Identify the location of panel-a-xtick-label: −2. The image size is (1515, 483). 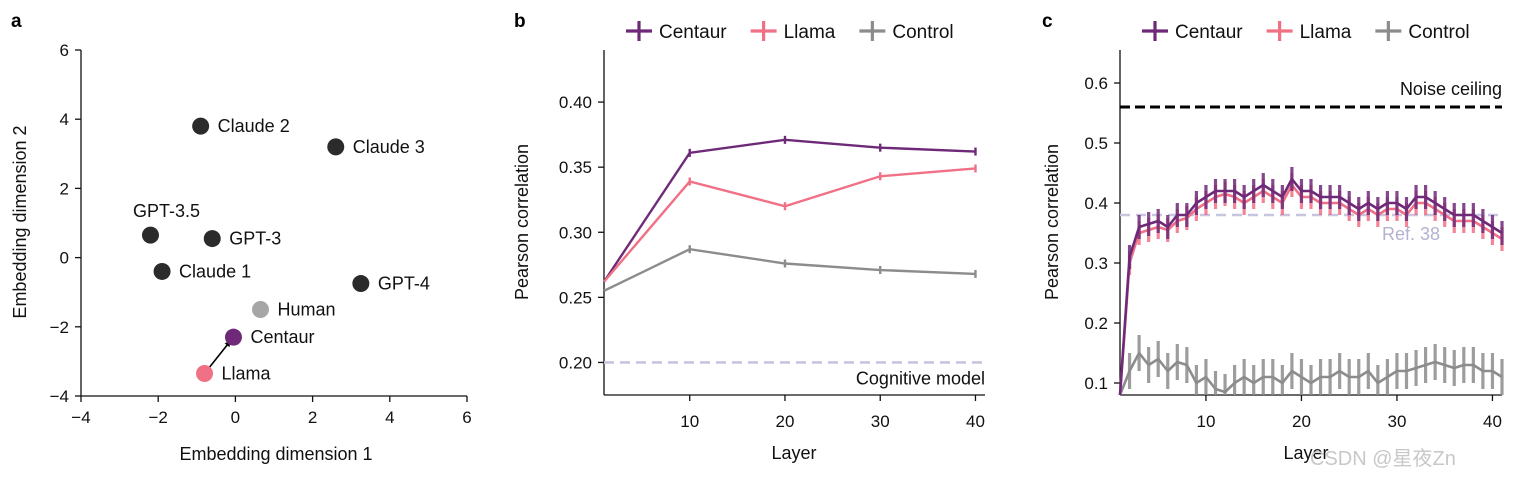
(158, 417).